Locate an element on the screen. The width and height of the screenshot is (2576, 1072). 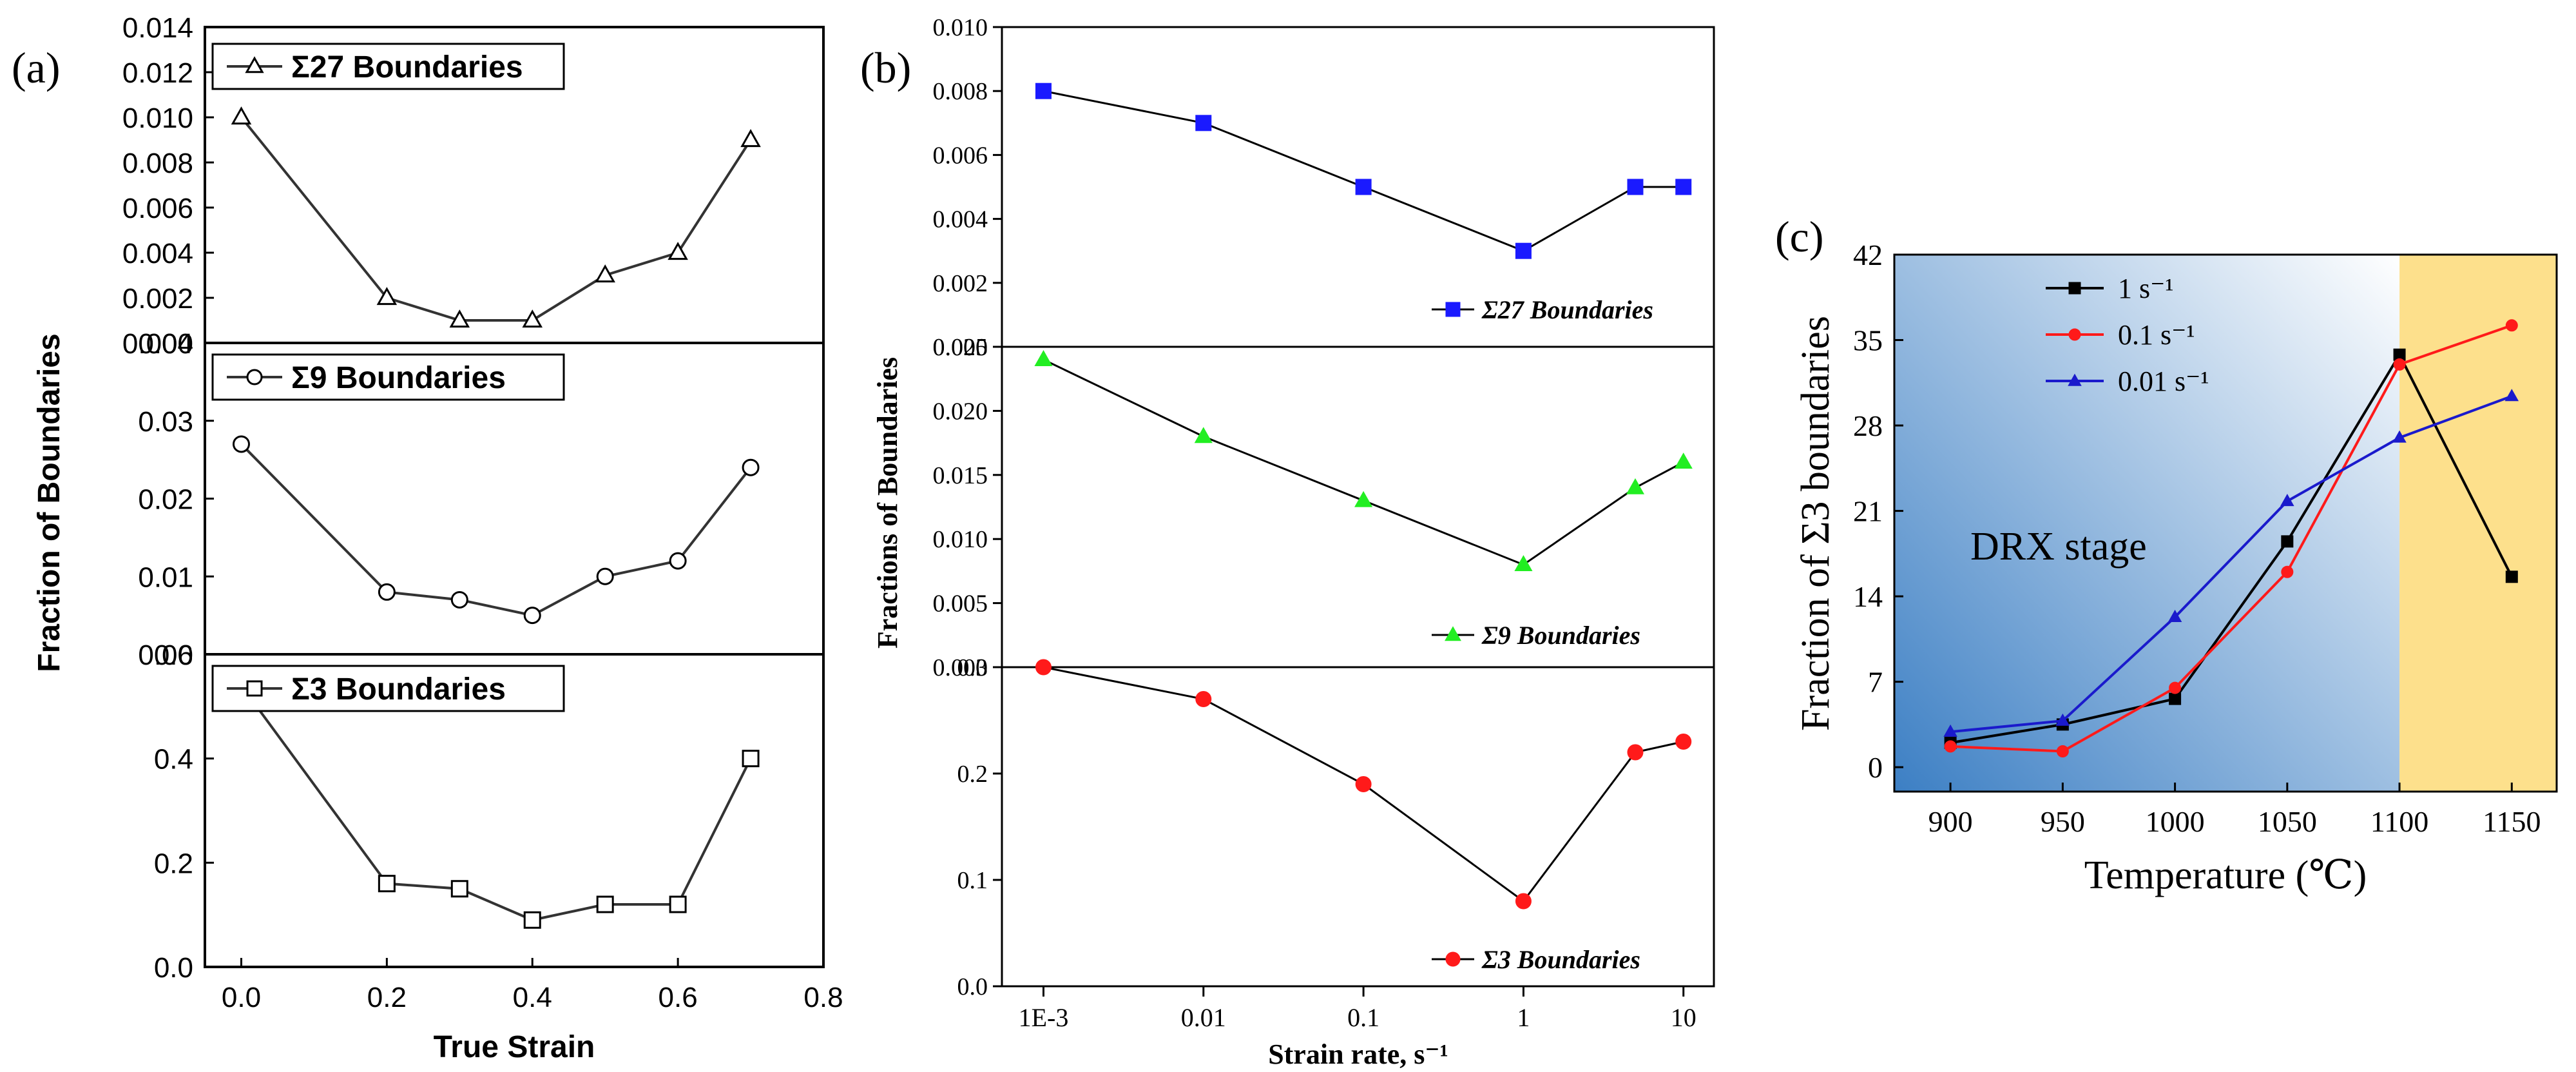
legend-label: 0.1 s⁻¹ is located at coordinates (2156, 335).